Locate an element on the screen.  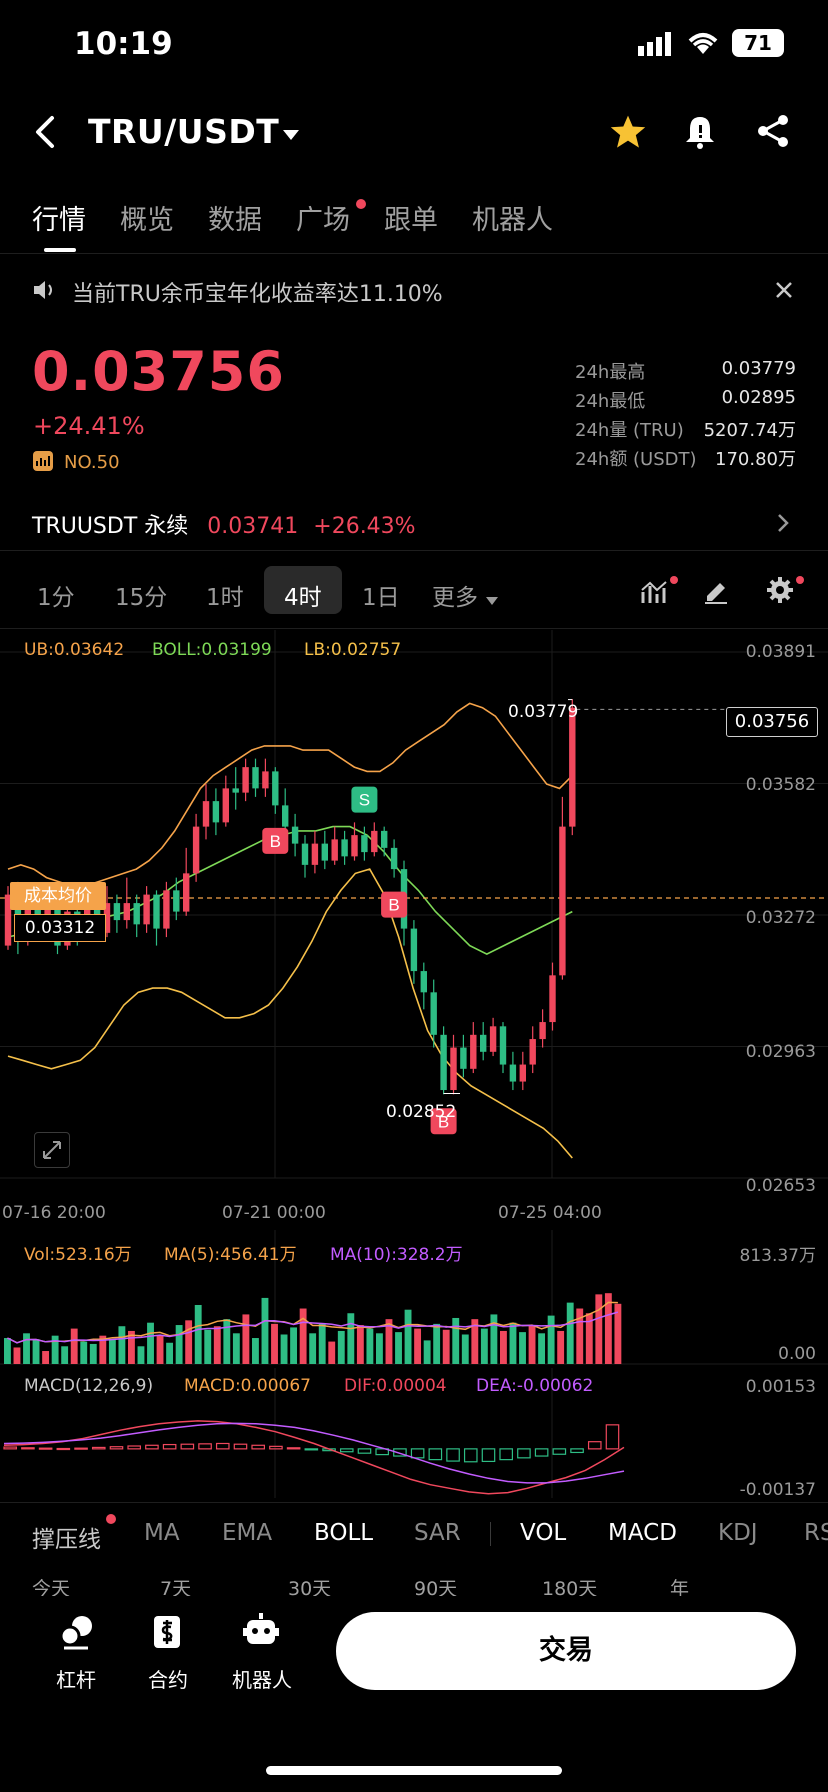
indicator-tab-rsi: RS is located at coordinates (816, 1533).